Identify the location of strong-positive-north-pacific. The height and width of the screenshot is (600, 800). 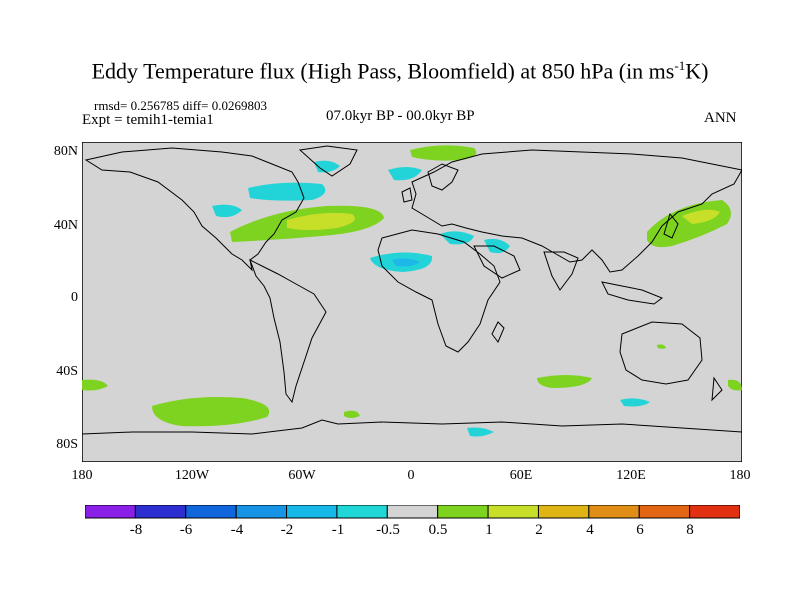
(701, 216).